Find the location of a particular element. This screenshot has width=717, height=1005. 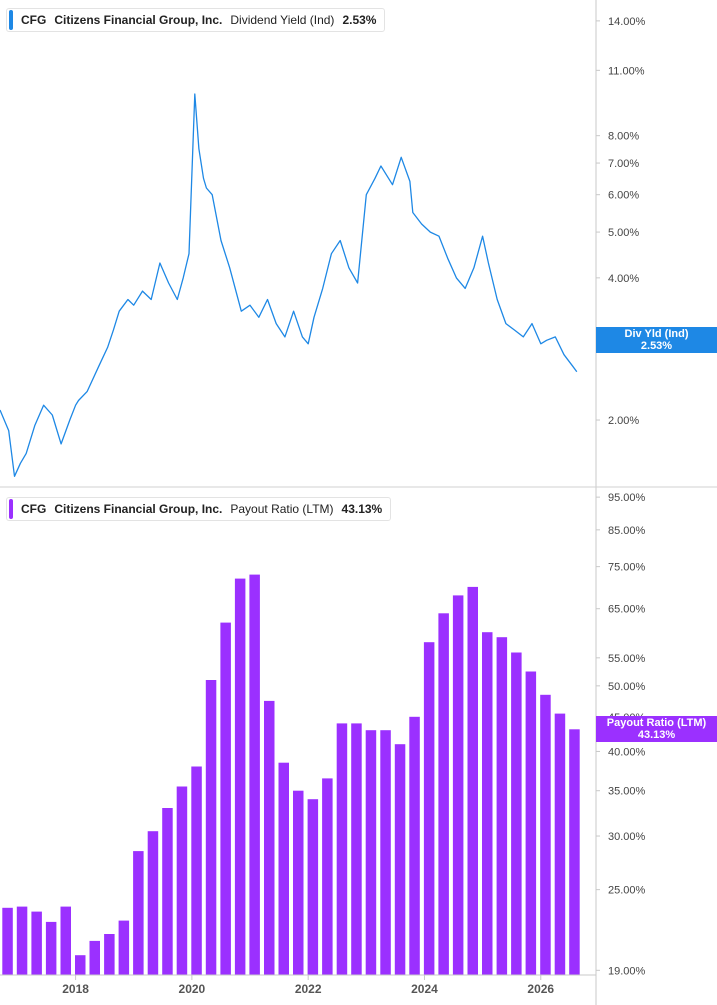

legend-metric: Payout Ratio (LTM) is located at coordinates (282, 509).